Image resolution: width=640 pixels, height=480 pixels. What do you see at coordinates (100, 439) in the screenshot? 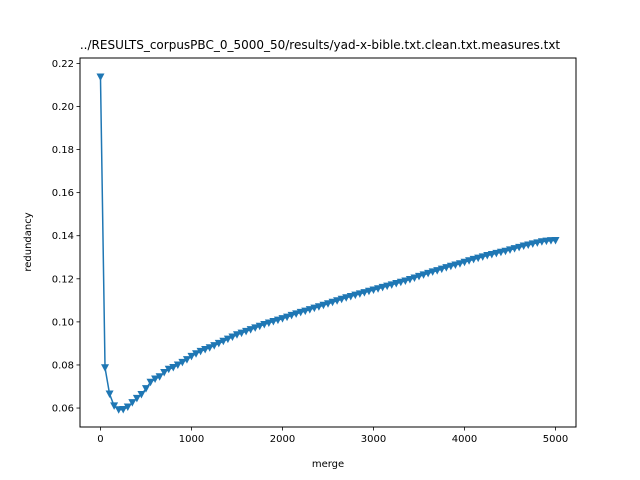
I see `x-tick-label: 0` at bounding box center [100, 439].